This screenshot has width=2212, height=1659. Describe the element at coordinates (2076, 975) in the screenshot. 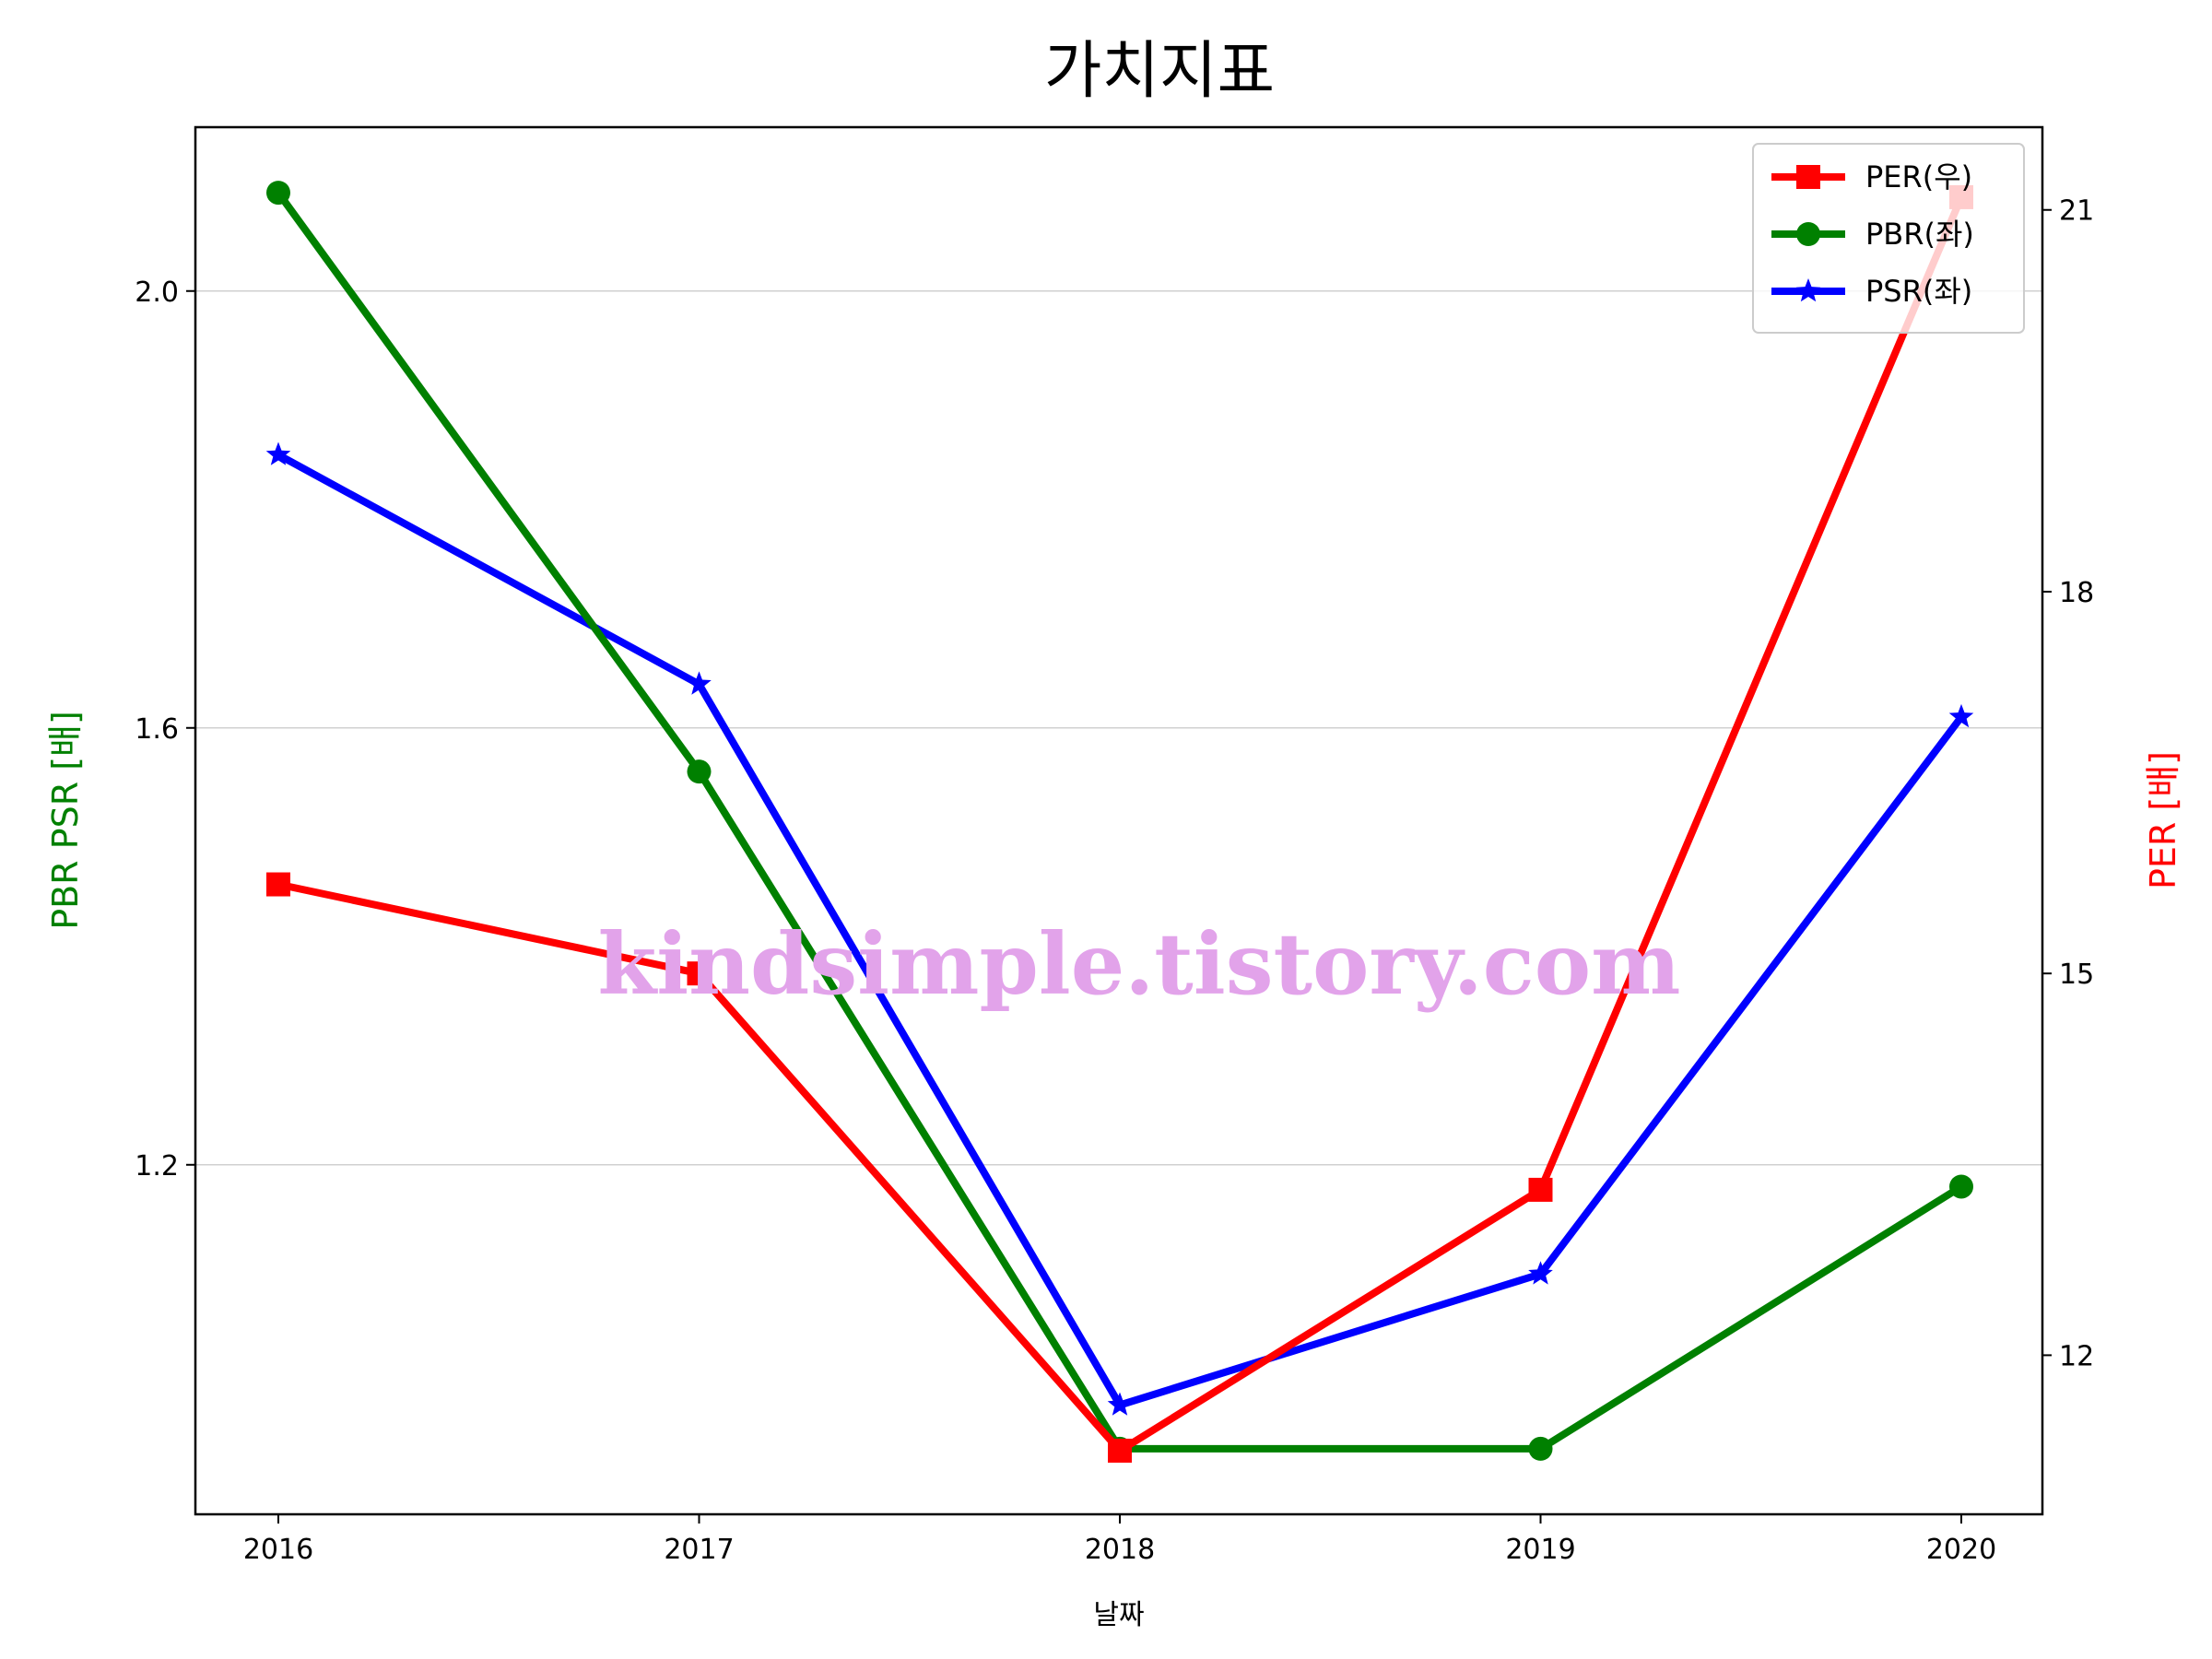

I see `y-right-tick-label: 15` at that location.